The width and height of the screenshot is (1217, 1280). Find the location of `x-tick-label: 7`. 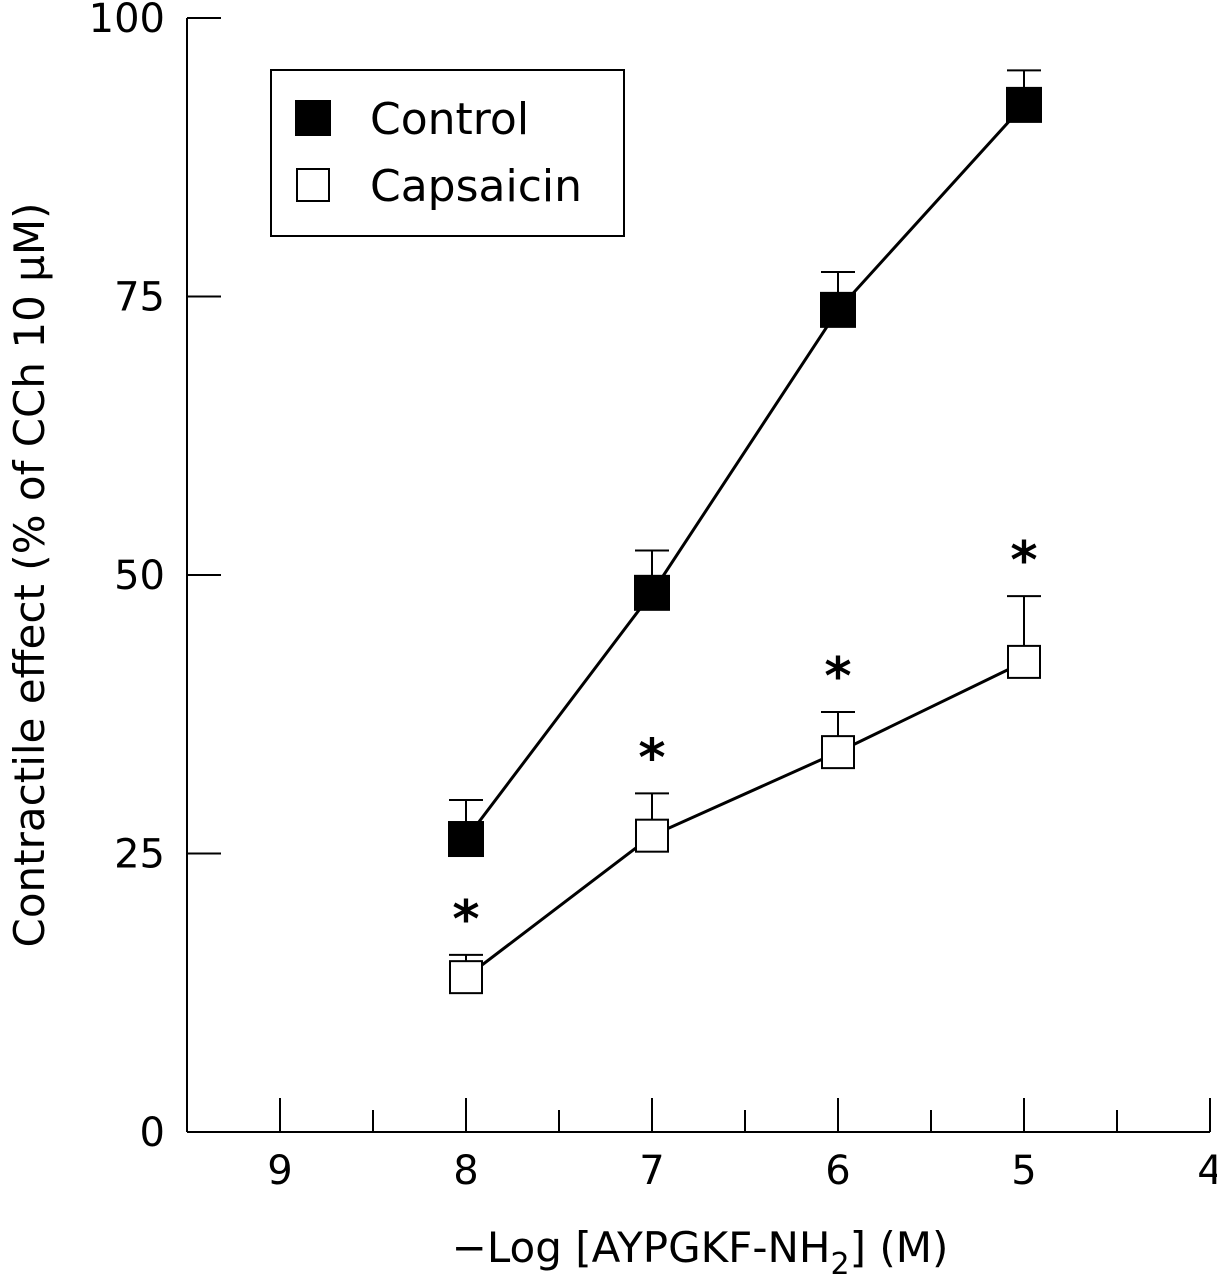

x-tick-label: 7 is located at coordinates (651, 1171).